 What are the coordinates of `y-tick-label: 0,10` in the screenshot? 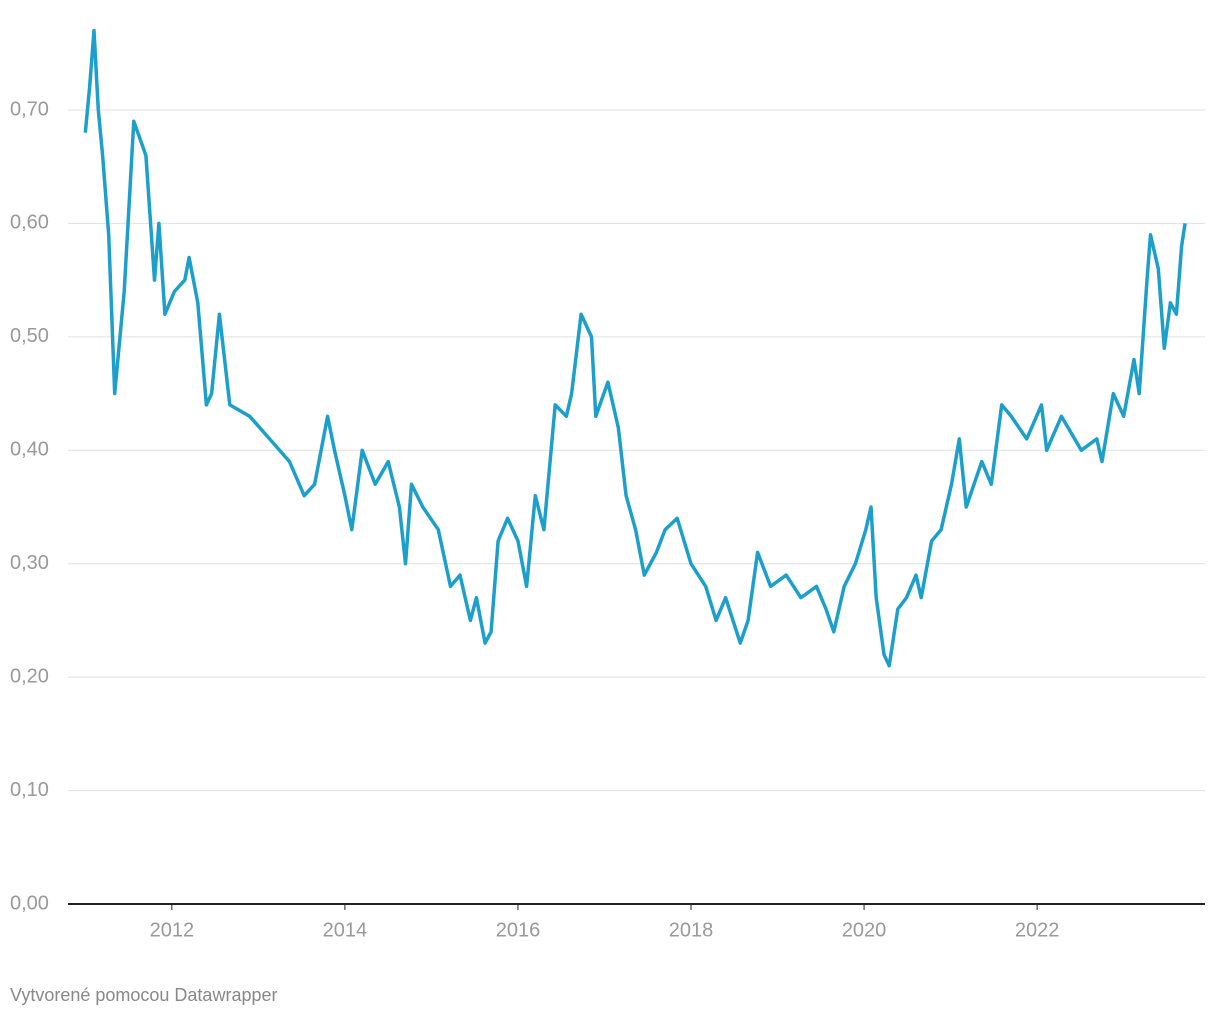 It's located at (29, 790).